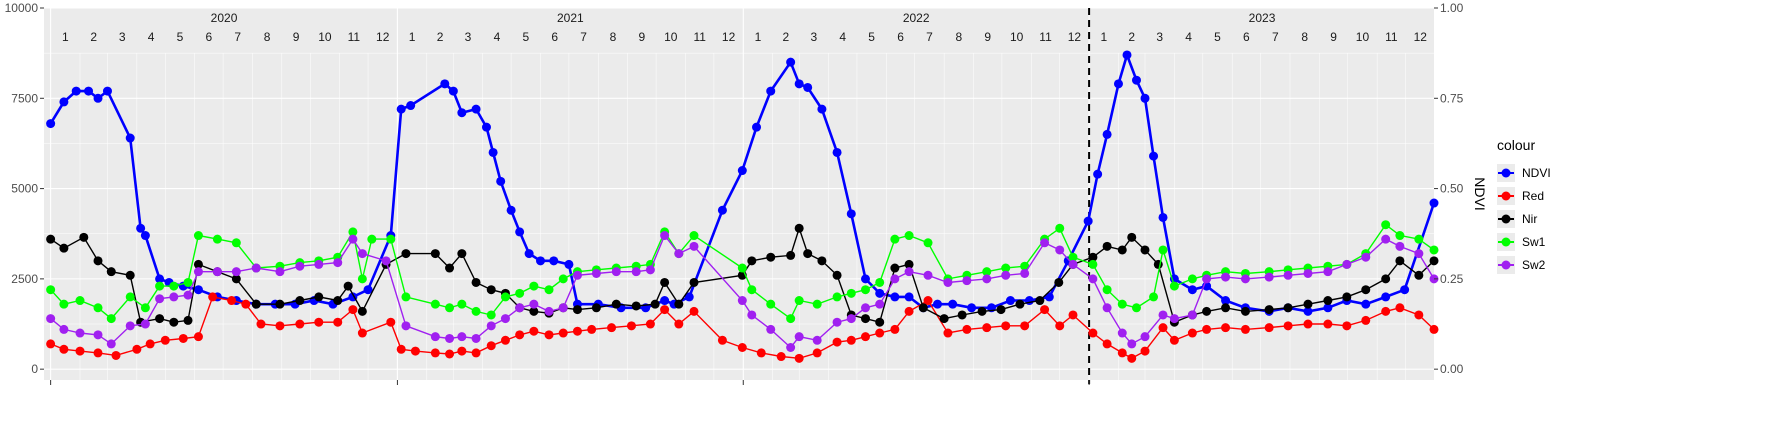 The image size is (1773, 442). Describe the element at coordinates (1452, 189) in the screenshot. I see `right-tick-label: 0.50` at that location.